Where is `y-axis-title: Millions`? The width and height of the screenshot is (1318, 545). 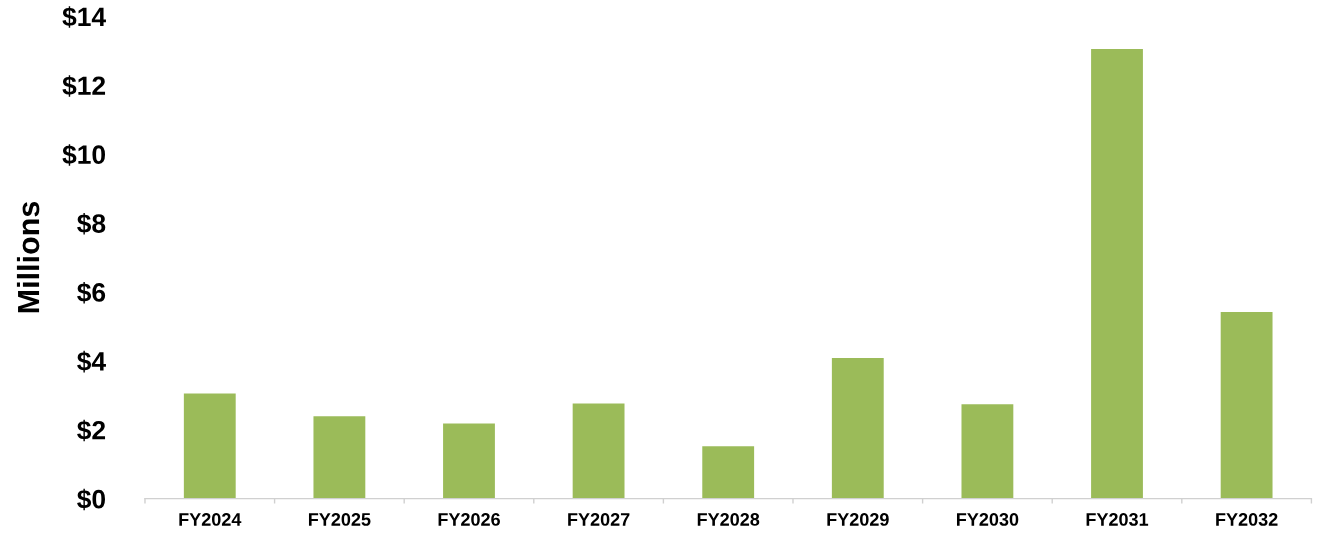
y-axis-title: Millions is located at coordinates (28, 257).